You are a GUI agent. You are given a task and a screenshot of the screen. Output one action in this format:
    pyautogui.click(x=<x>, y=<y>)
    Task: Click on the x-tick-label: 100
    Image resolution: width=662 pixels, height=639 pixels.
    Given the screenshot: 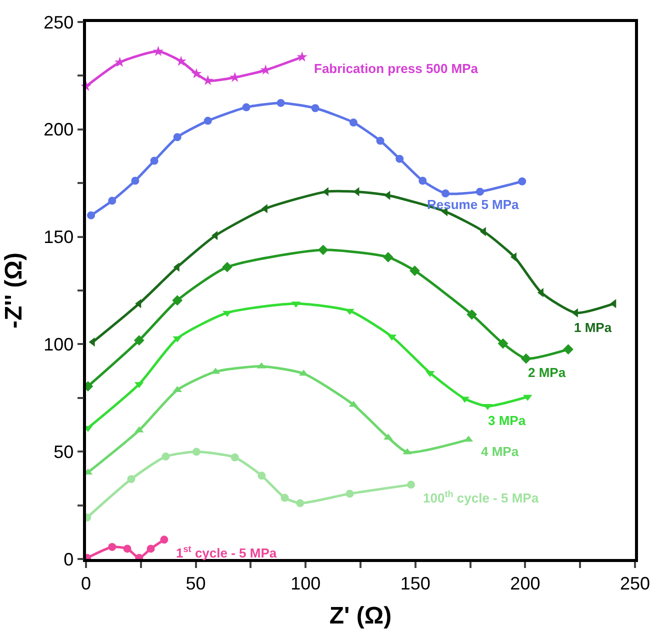 What is the action you would take?
    pyautogui.click(x=305, y=583)
    